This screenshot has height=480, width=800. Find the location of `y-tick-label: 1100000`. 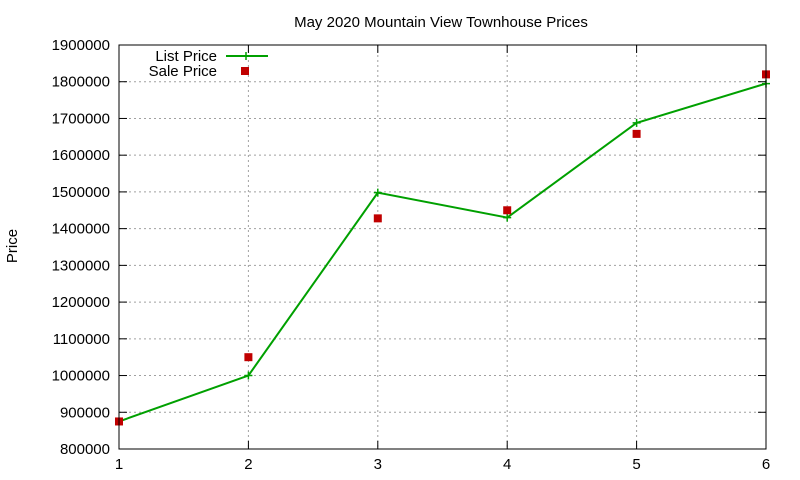

y-tick-label: 1100000 is located at coordinates (81, 339).